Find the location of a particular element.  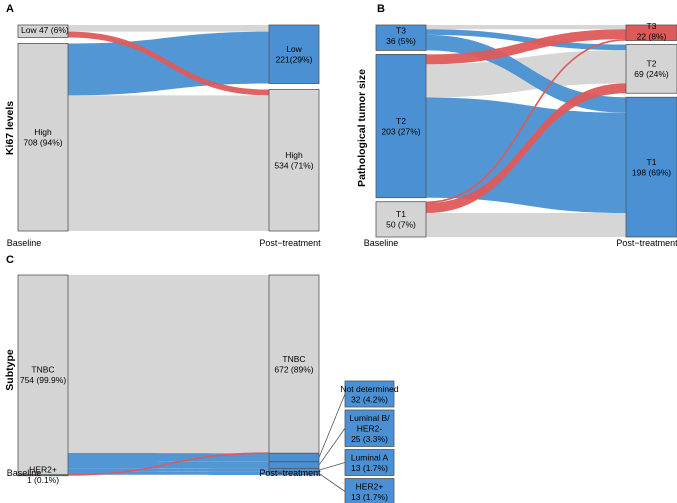

node-label-b-low: Low 47 (6%) is located at coordinates (45, 30).